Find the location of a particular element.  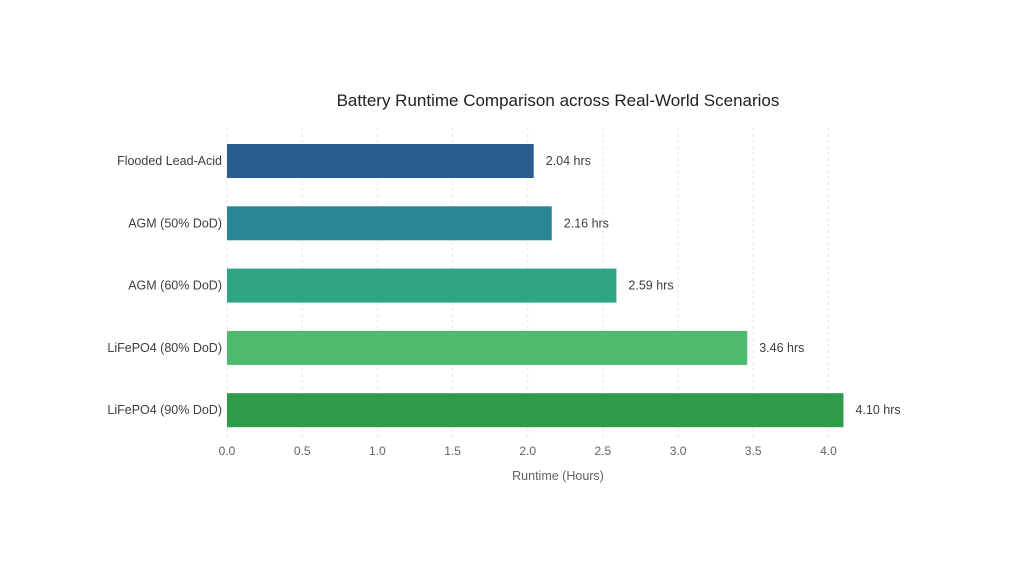

data-label: 2.16 hrs is located at coordinates (586, 223).